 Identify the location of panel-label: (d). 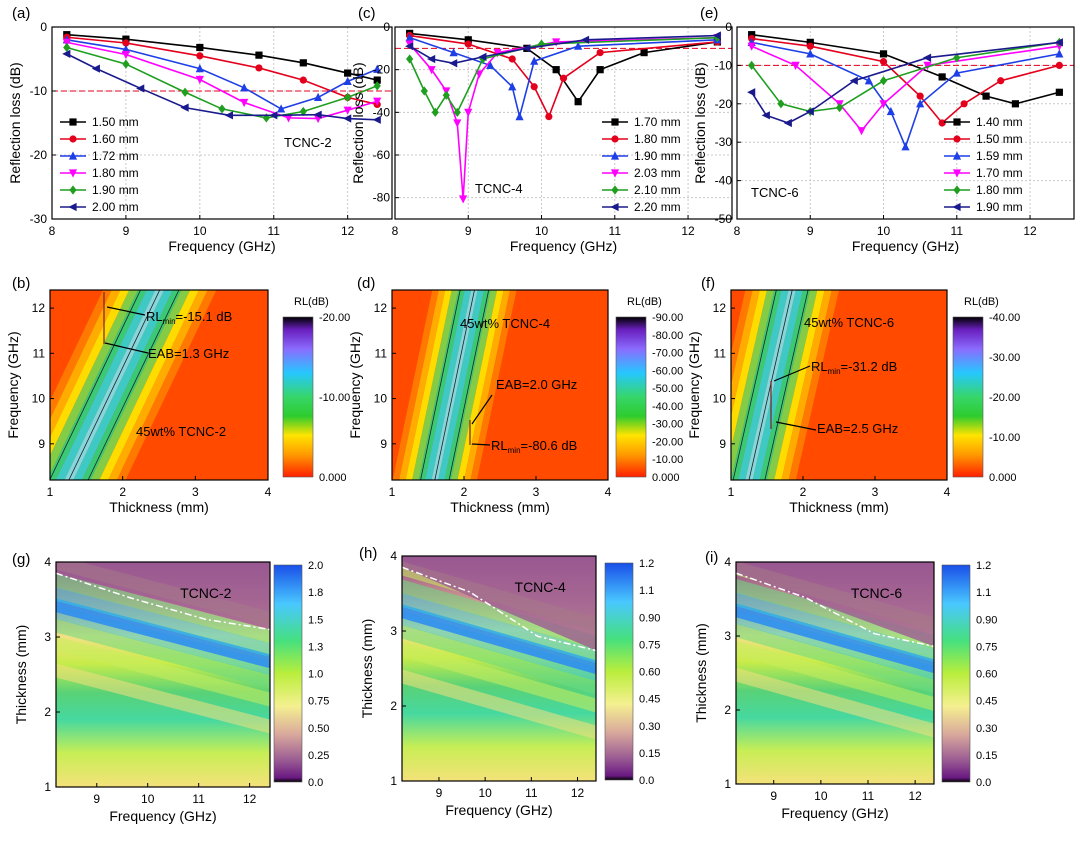
(366, 283).